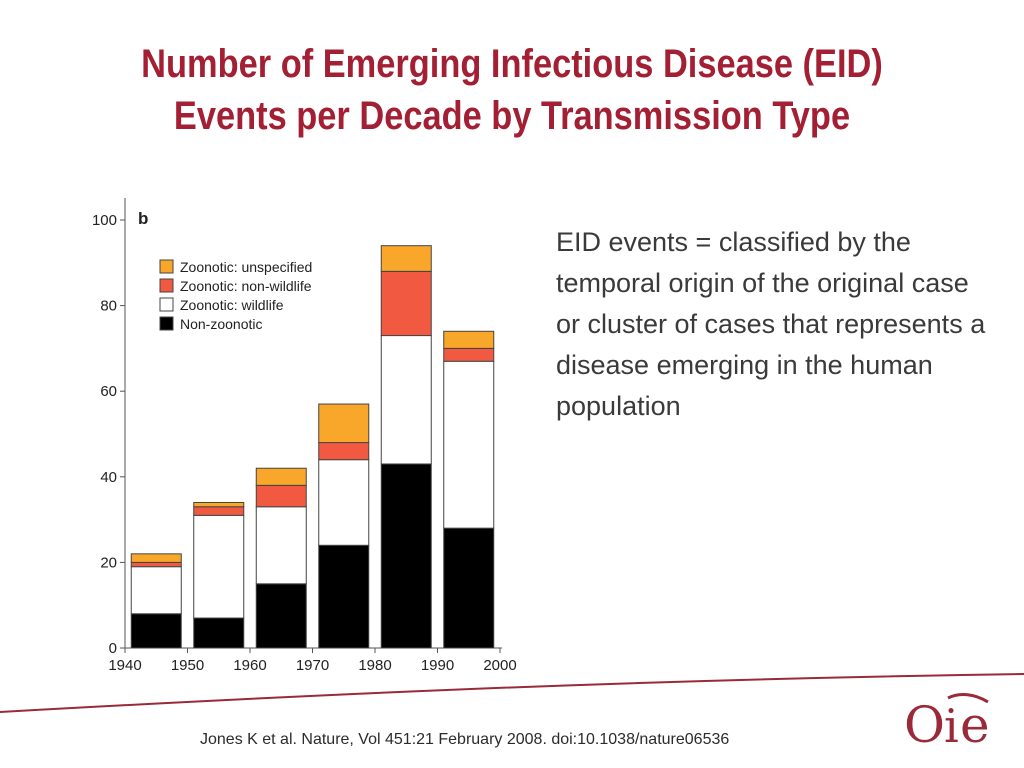 The width and height of the screenshot is (1024, 768). I want to click on y-tick-label: 20, so click(108, 562).